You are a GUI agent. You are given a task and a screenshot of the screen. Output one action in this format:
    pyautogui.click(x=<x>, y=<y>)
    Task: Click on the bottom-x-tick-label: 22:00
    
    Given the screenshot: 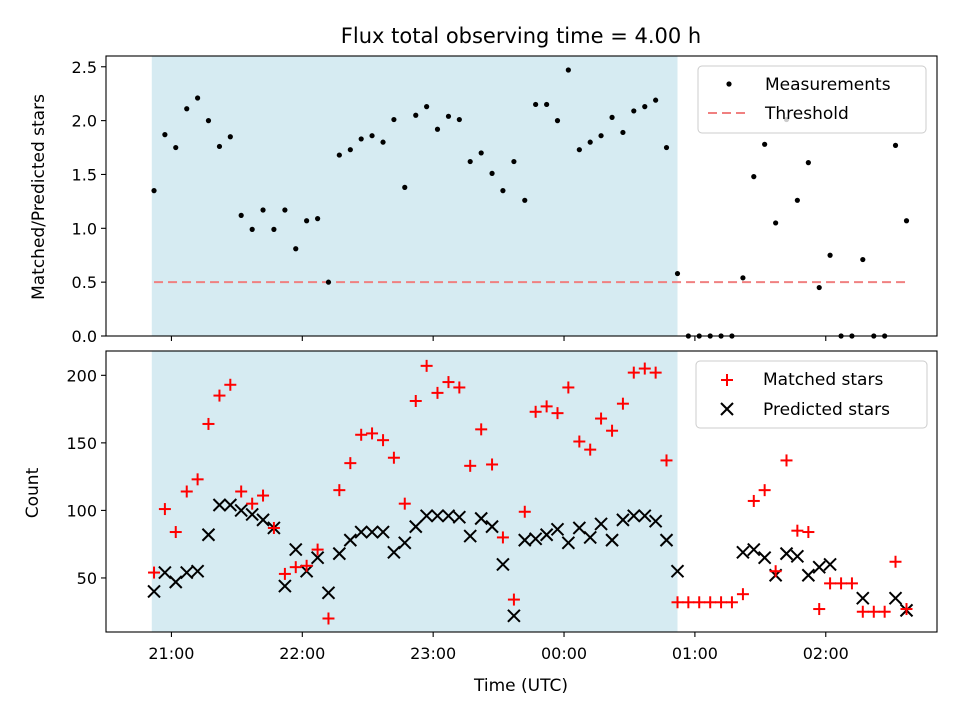 What is the action you would take?
    pyautogui.click(x=302, y=653)
    